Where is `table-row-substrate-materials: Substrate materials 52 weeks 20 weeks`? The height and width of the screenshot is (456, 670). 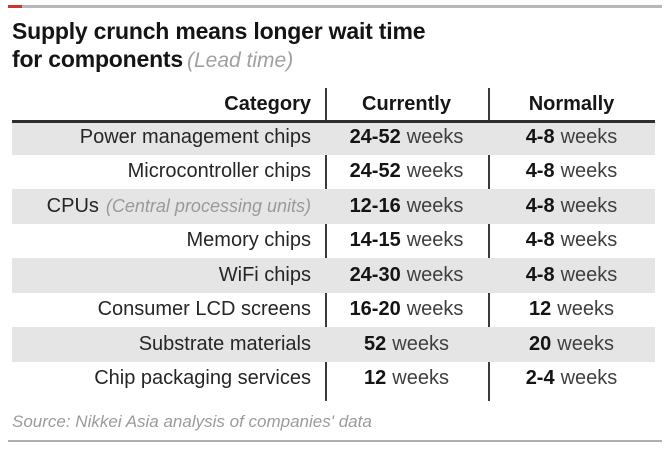 table-row-substrate-materials: Substrate materials 52 weeks 20 weeks is located at coordinates (333, 344).